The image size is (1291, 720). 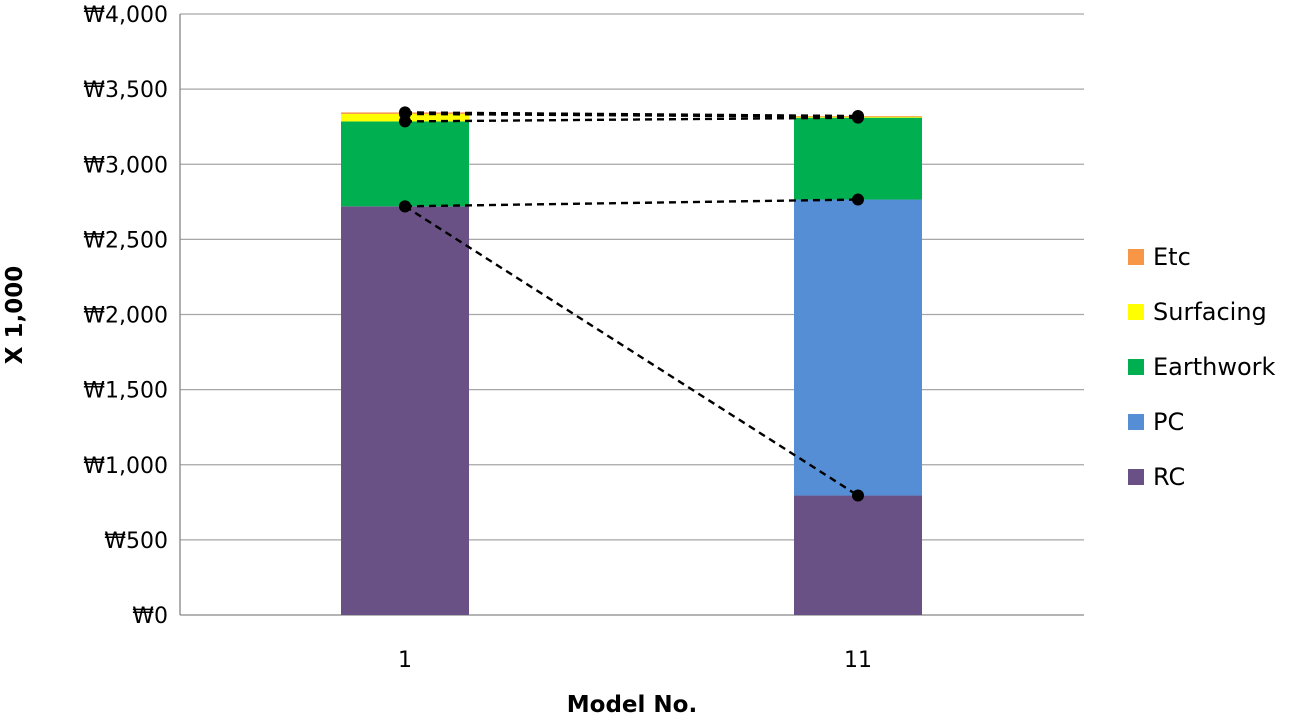 What do you see at coordinates (632, 704) in the screenshot?
I see `x-axis-title: Model No.` at bounding box center [632, 704].